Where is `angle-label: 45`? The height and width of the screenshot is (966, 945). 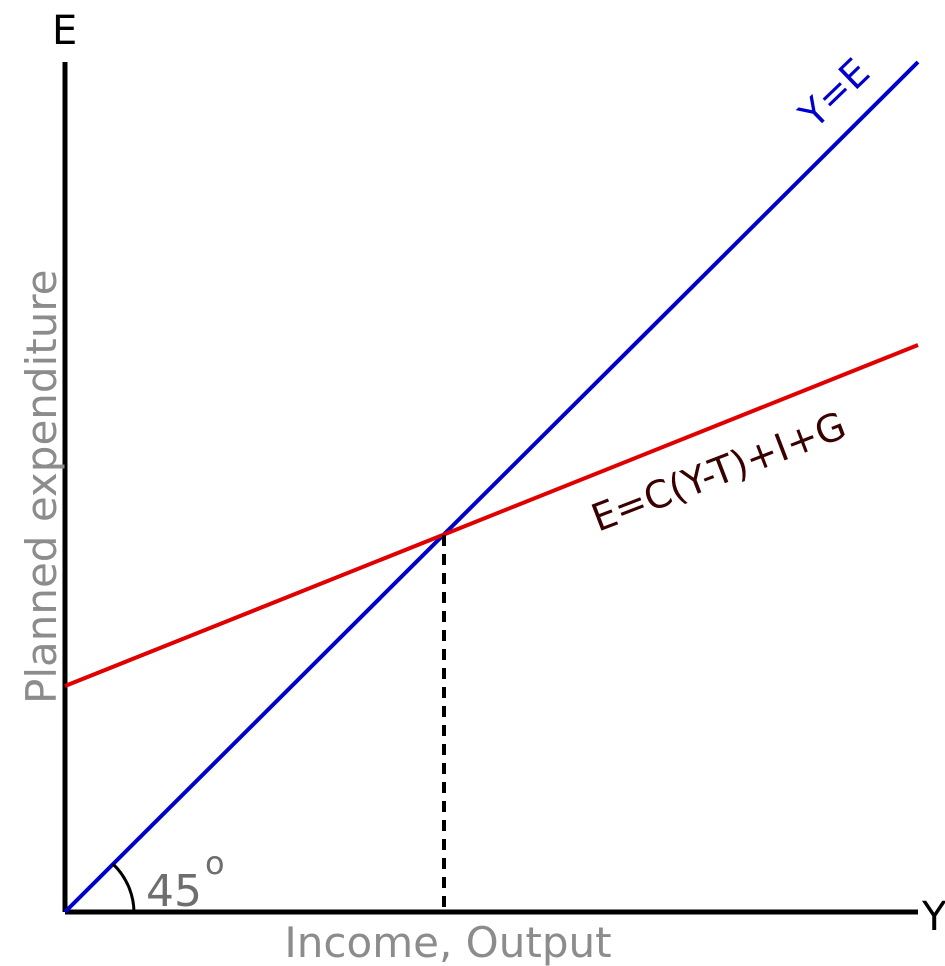 angle-label: 45 is located at coordinates (174, 891).